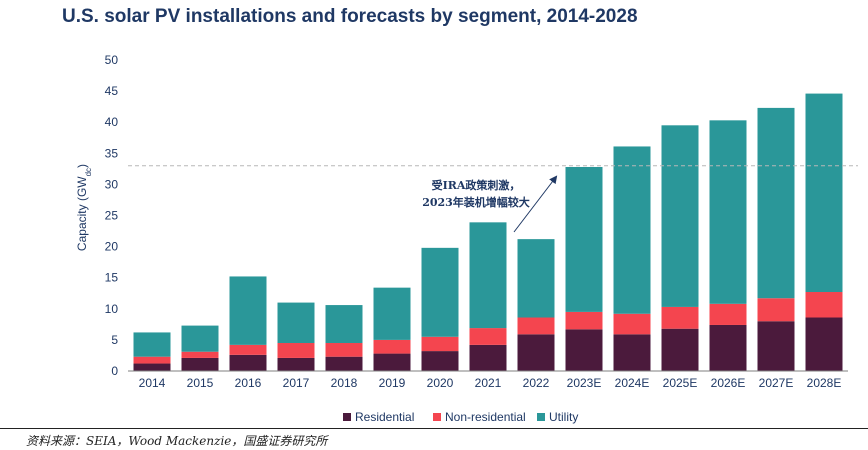 The height and width of the screenshot is (450, 868). I want to click on bar-non-residential-2015, so click(200, 354).